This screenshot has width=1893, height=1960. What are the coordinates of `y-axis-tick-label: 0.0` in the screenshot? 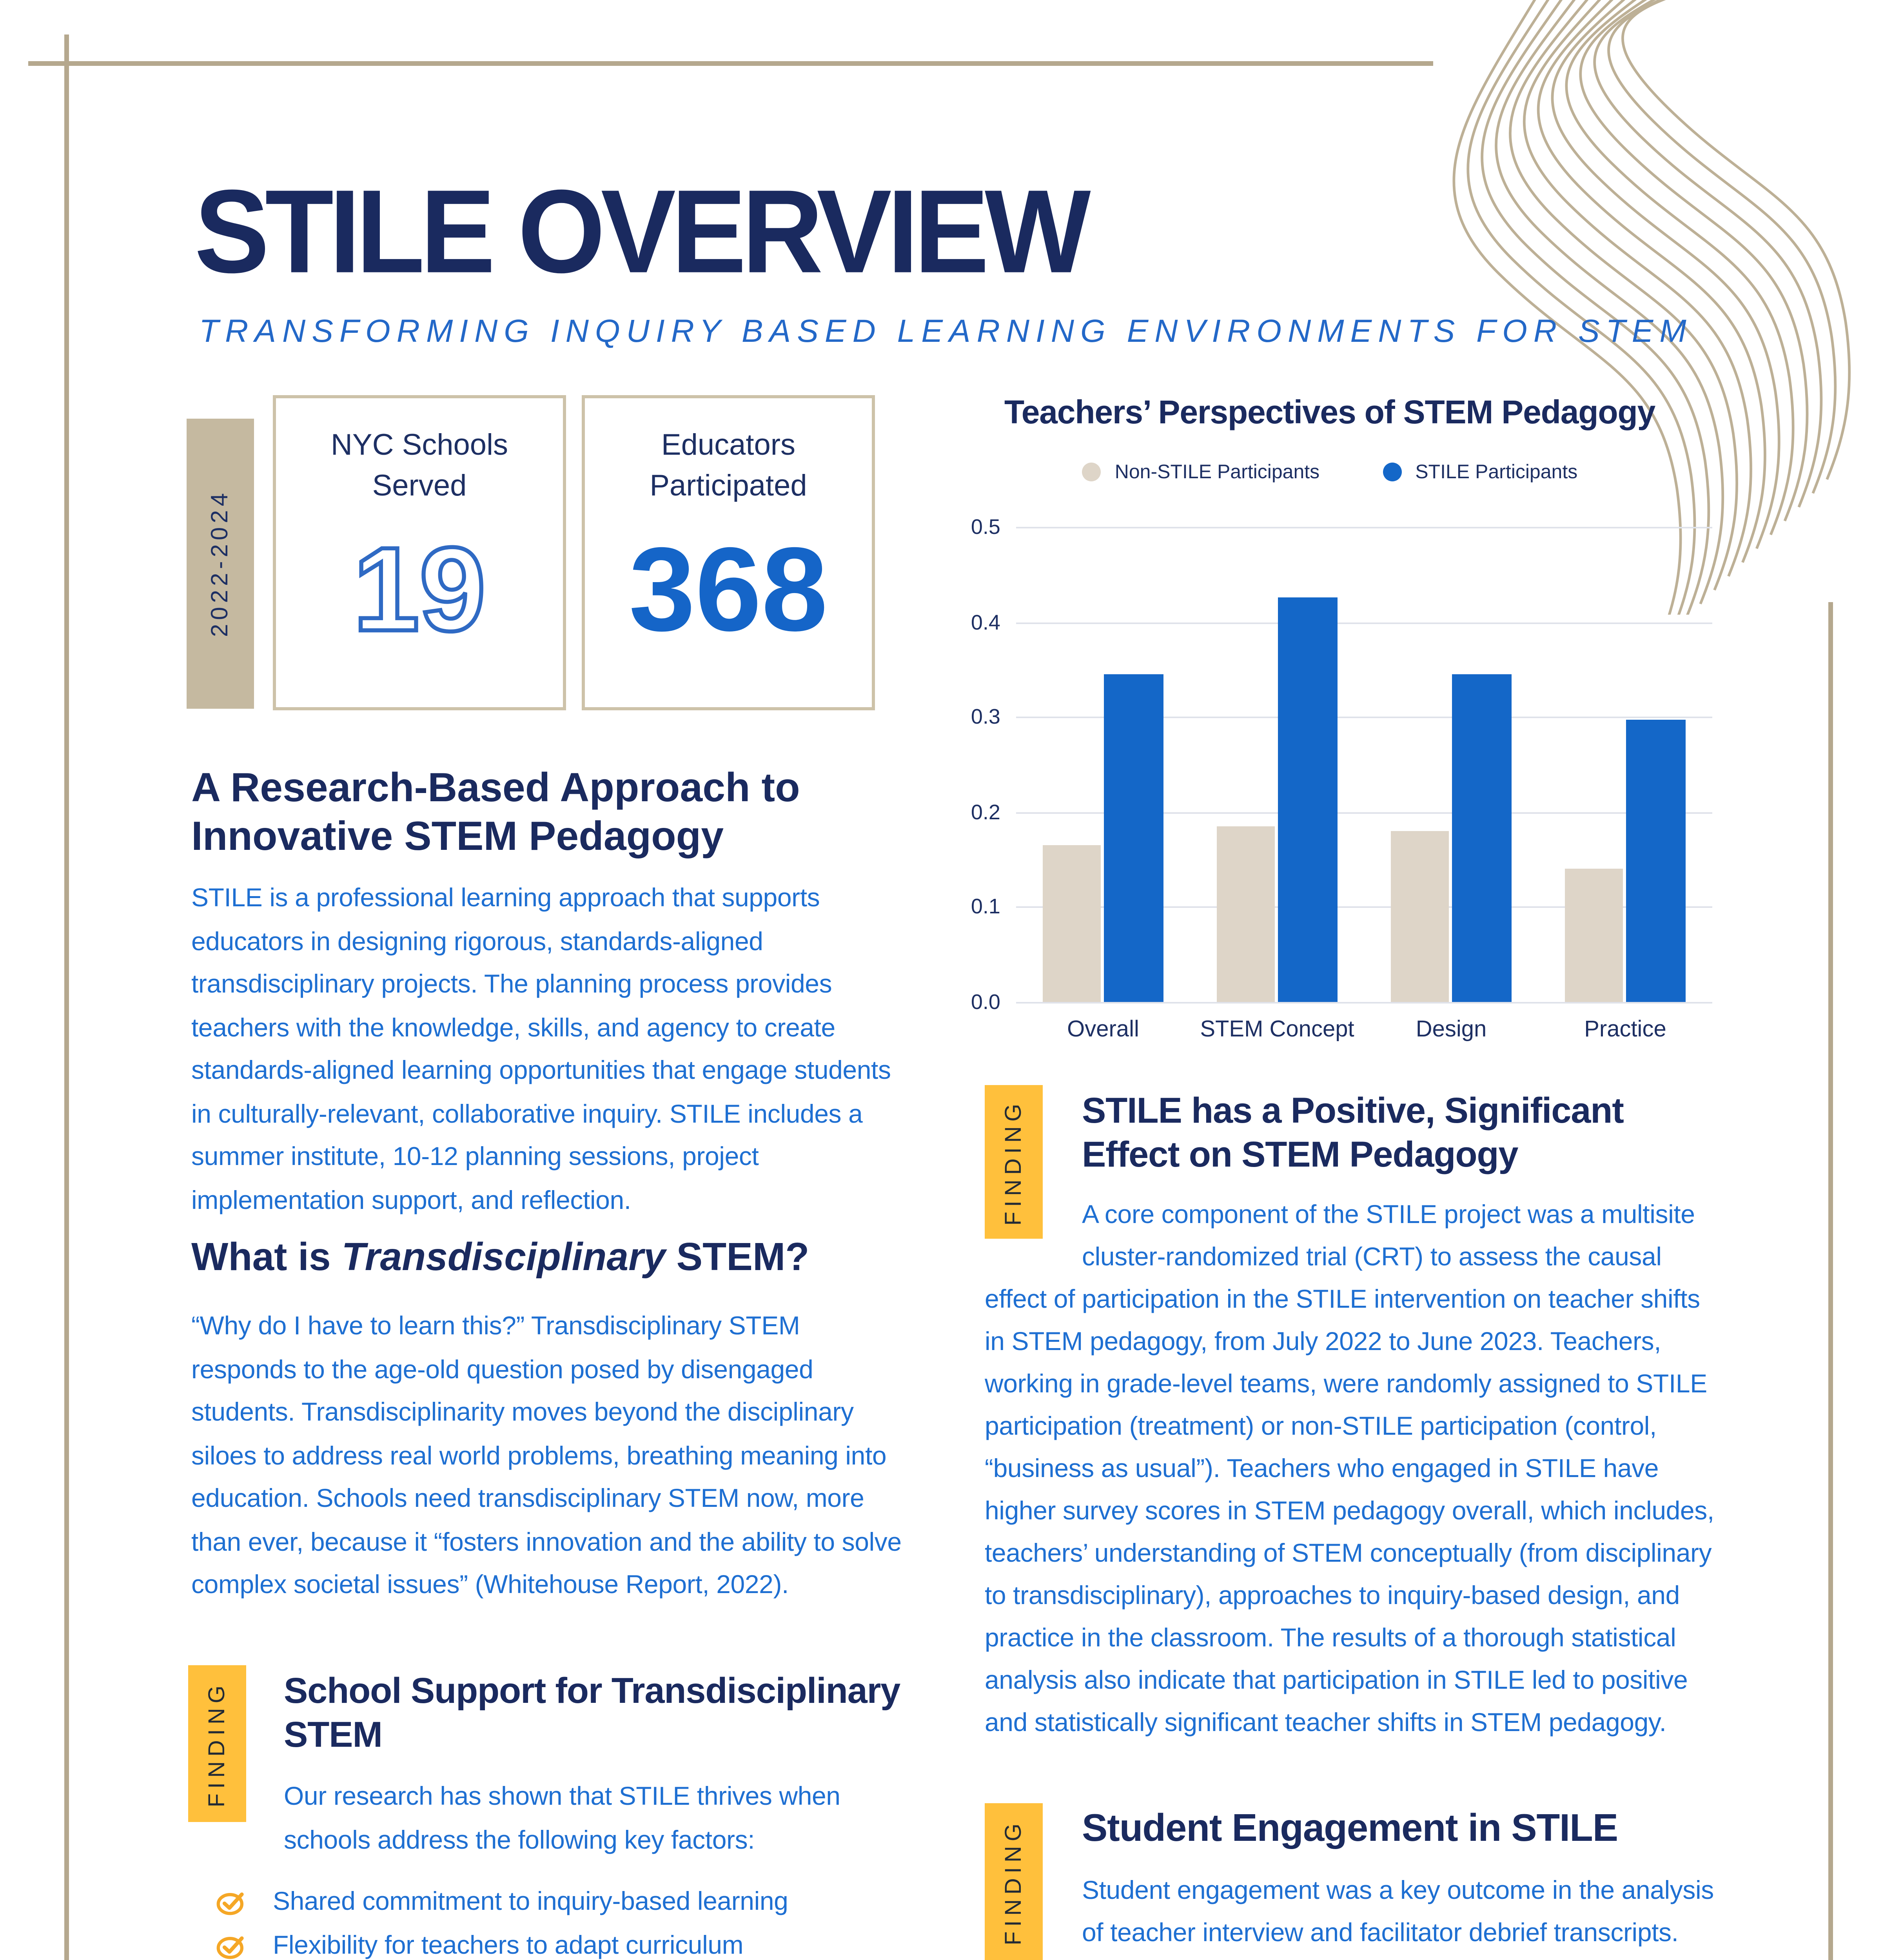 It's located at (985, 1002).